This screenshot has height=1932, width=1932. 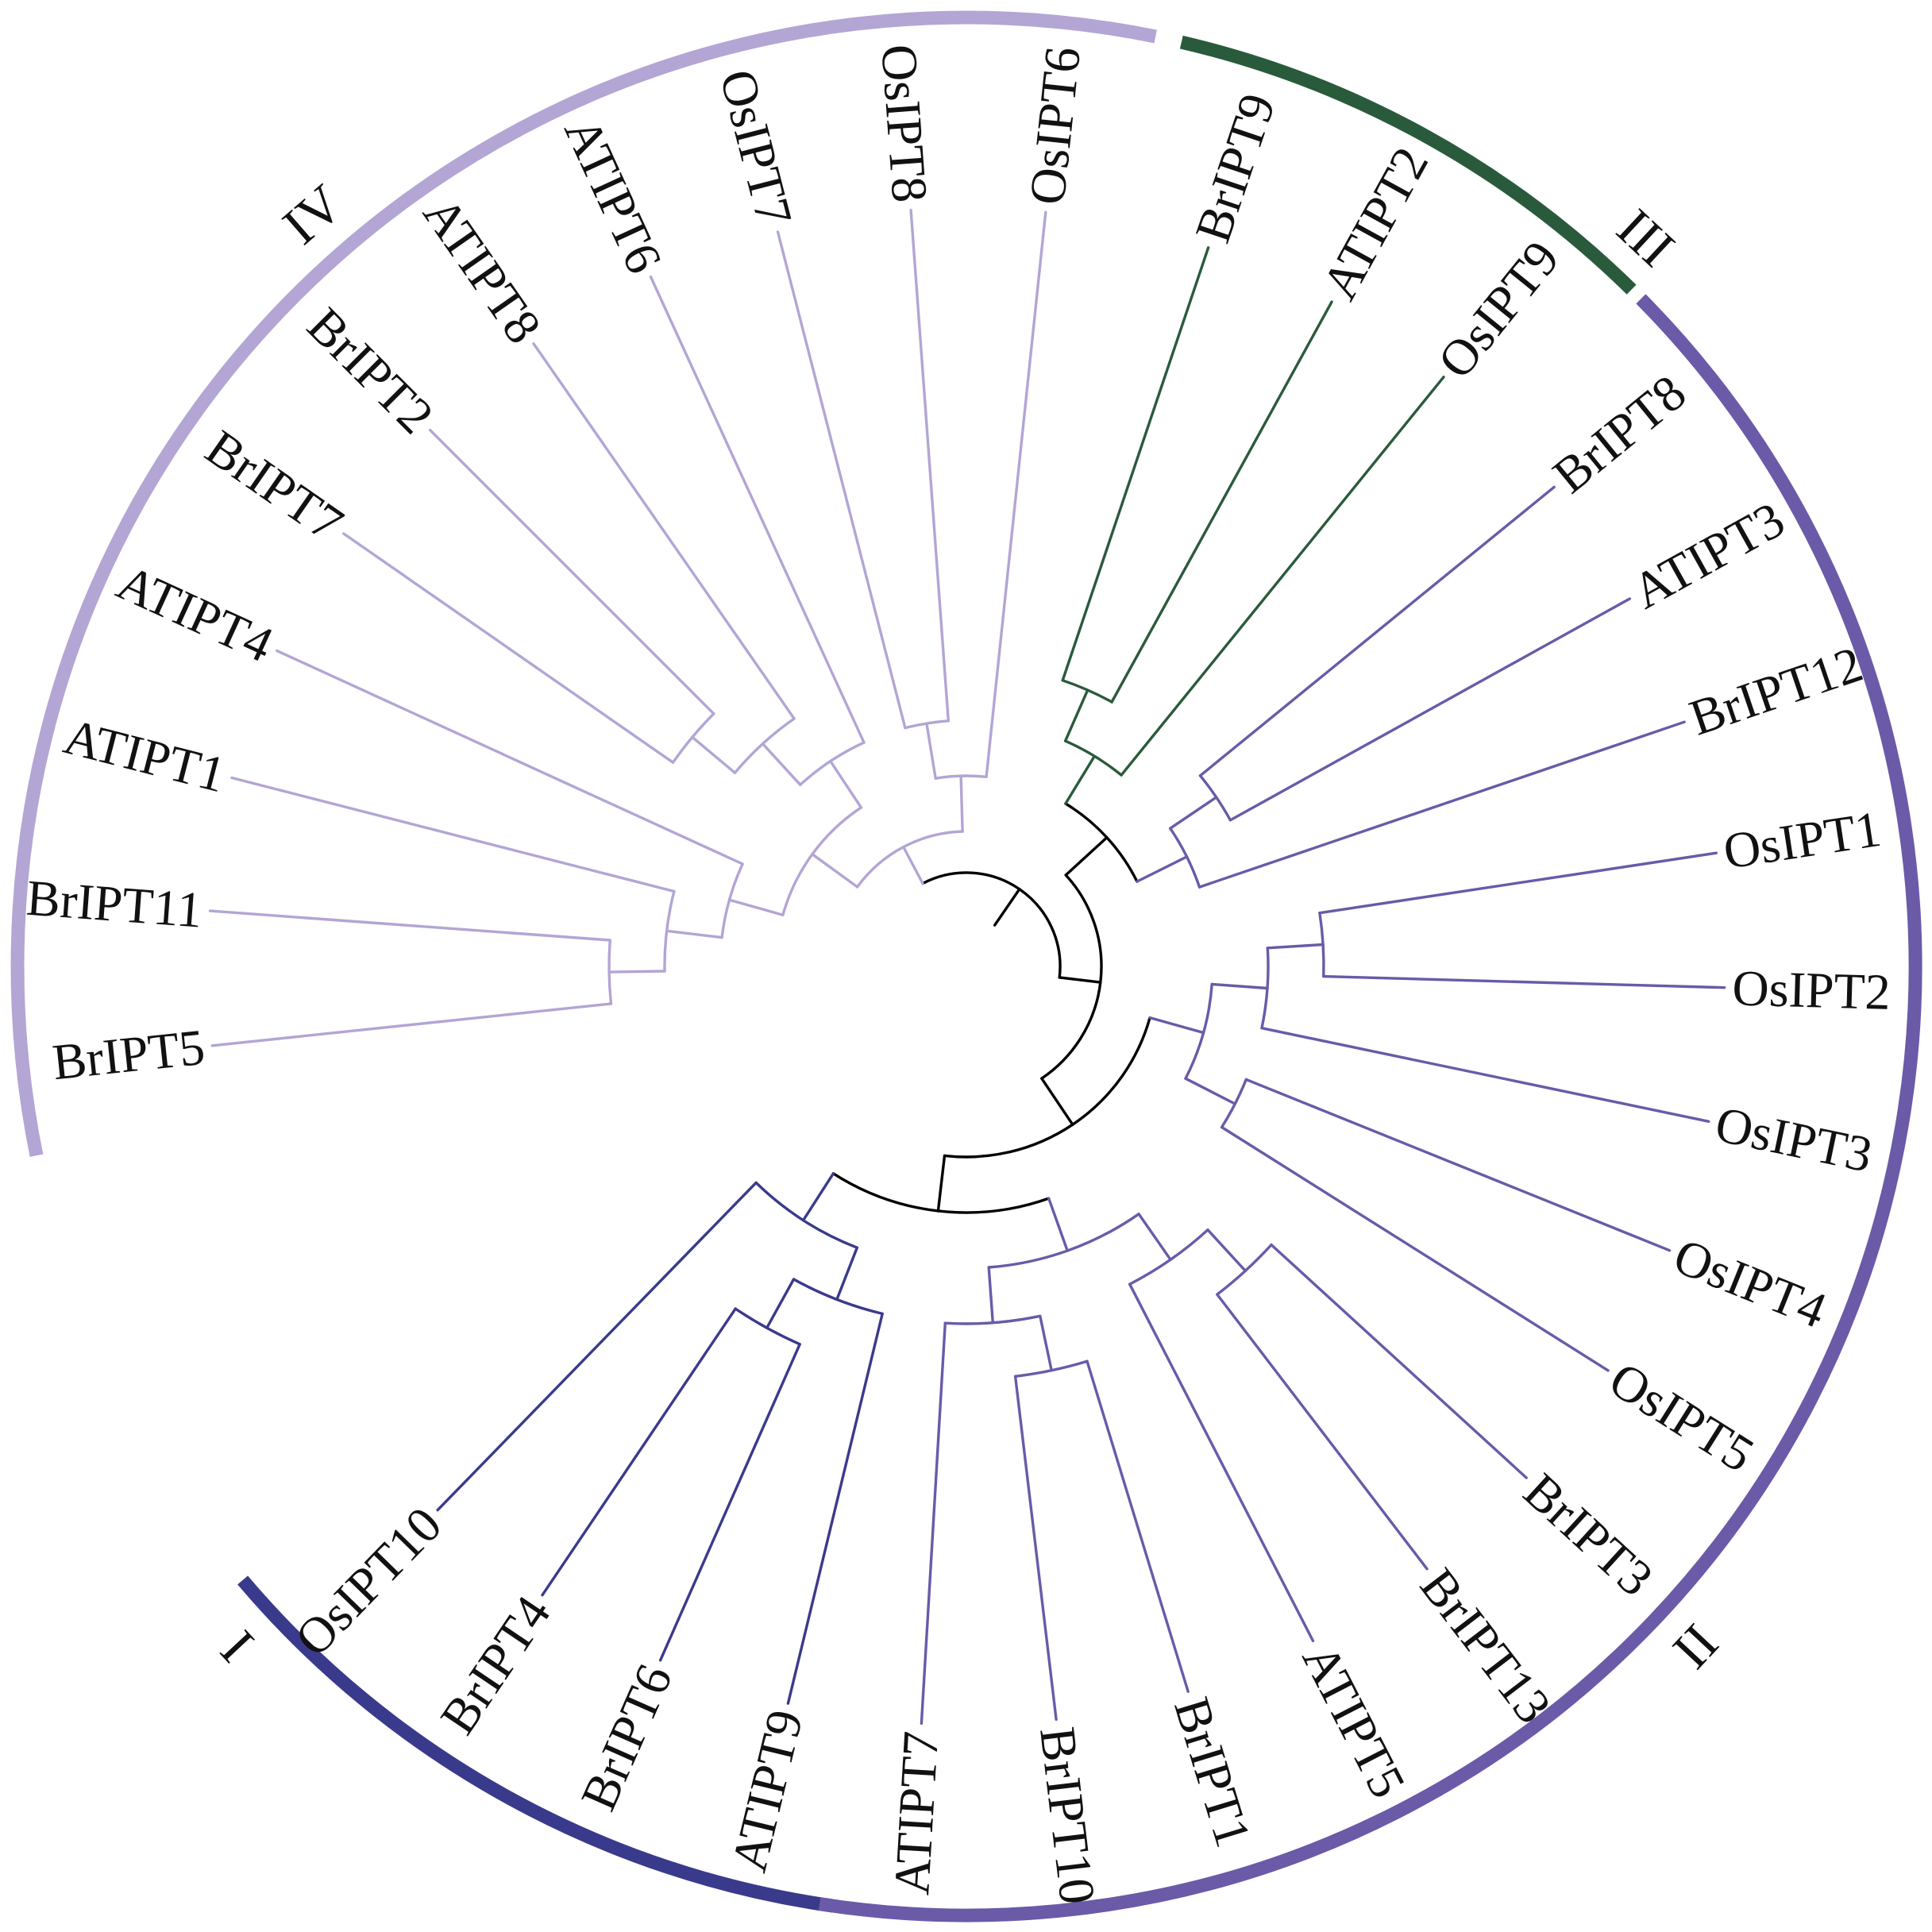 I want to click on leaf-label-bript12: BrIPT12, so click(x=1776, y=690).